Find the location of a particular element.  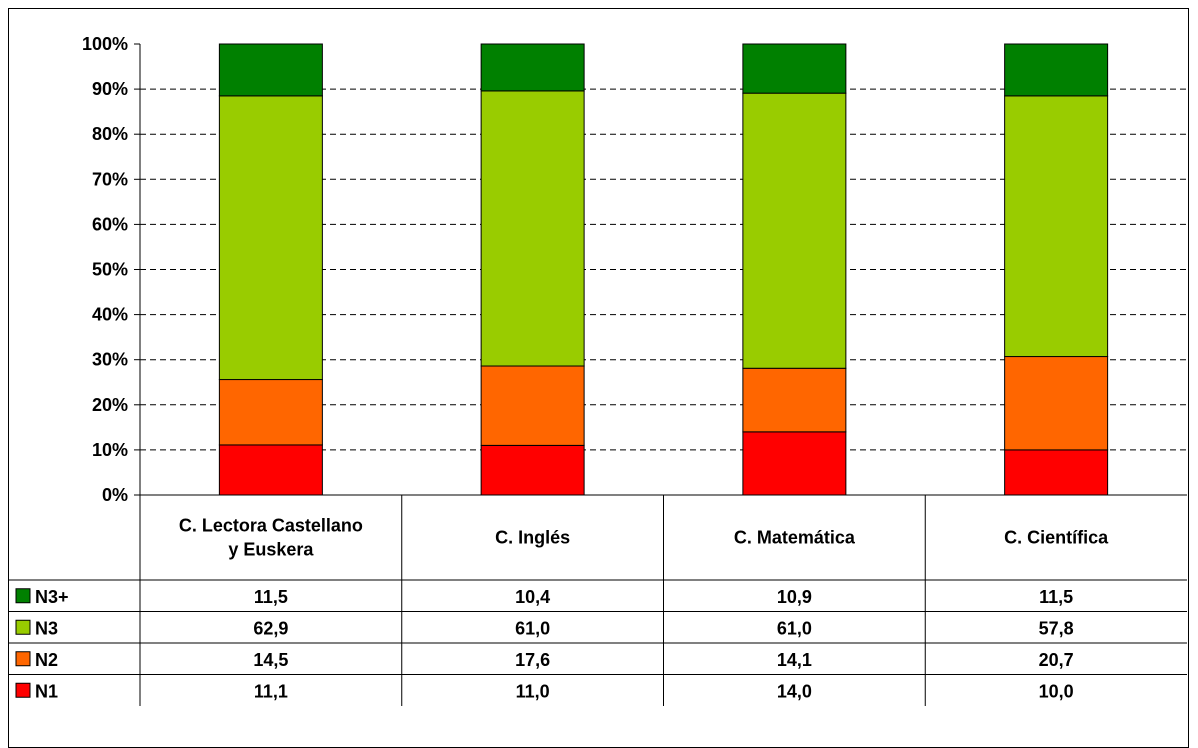

legend-label: N3+ is located at coordinates (52, 597).